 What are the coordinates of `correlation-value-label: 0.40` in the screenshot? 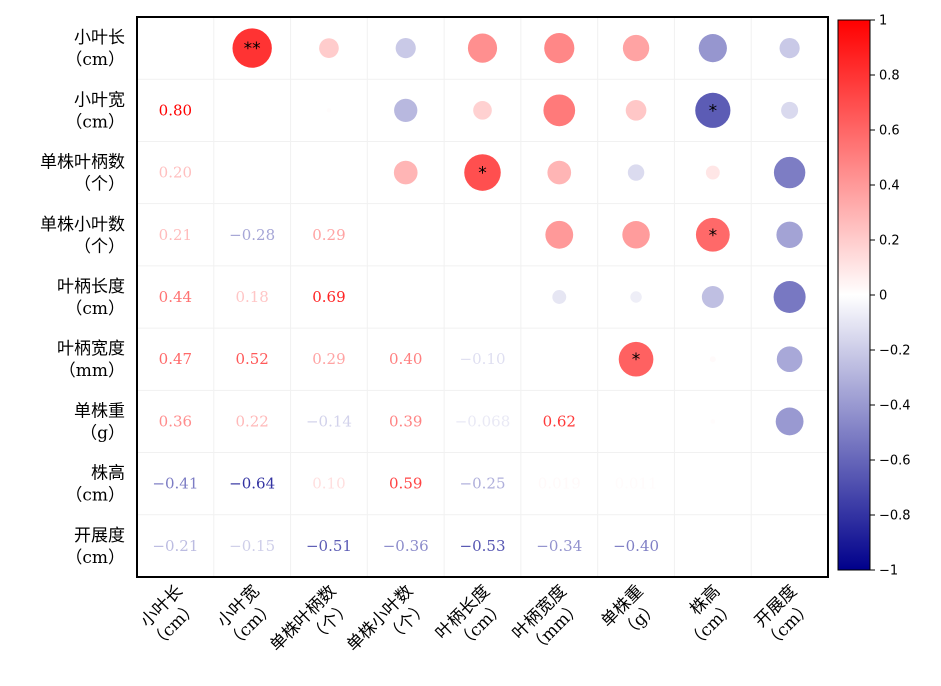 It's located at (405, 359).